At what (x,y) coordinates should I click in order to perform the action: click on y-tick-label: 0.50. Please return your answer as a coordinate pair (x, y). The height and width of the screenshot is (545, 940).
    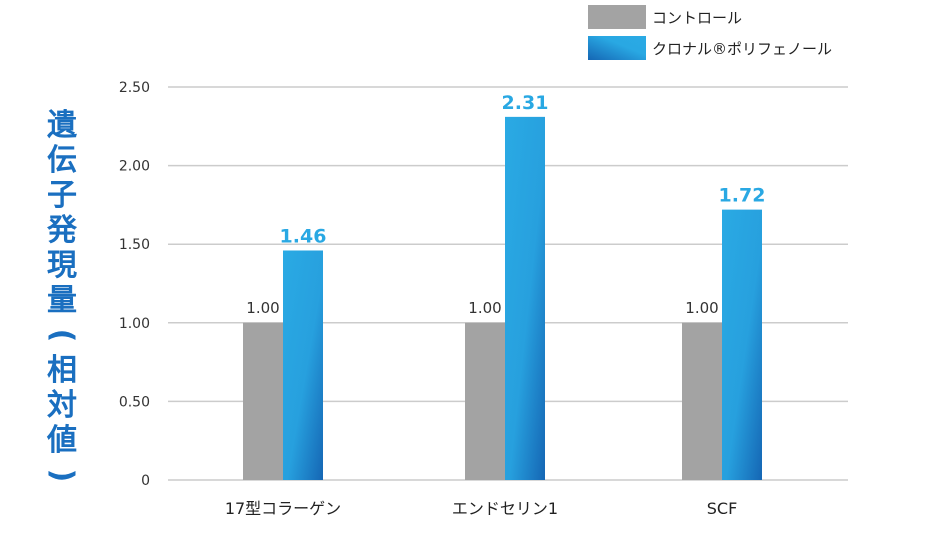
    Looking at the image, I should click on (134, 402).